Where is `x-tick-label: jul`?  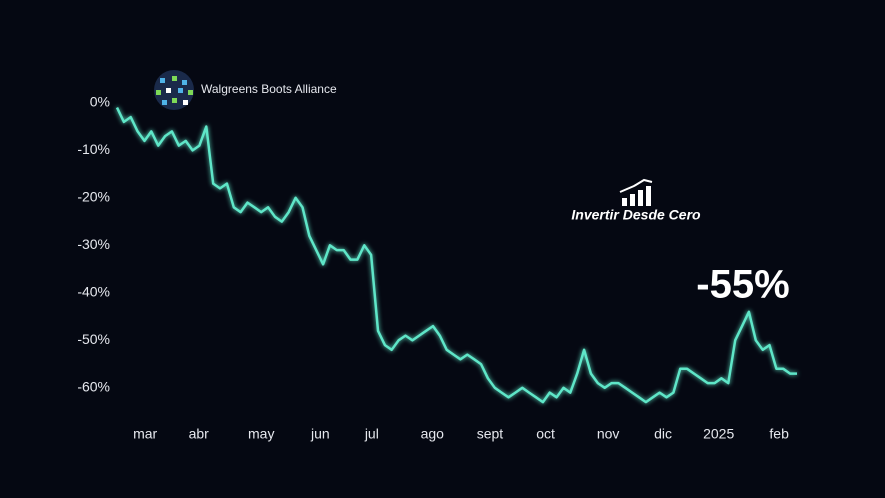
x-tick-label: jul is located at coordinates (371, 434).